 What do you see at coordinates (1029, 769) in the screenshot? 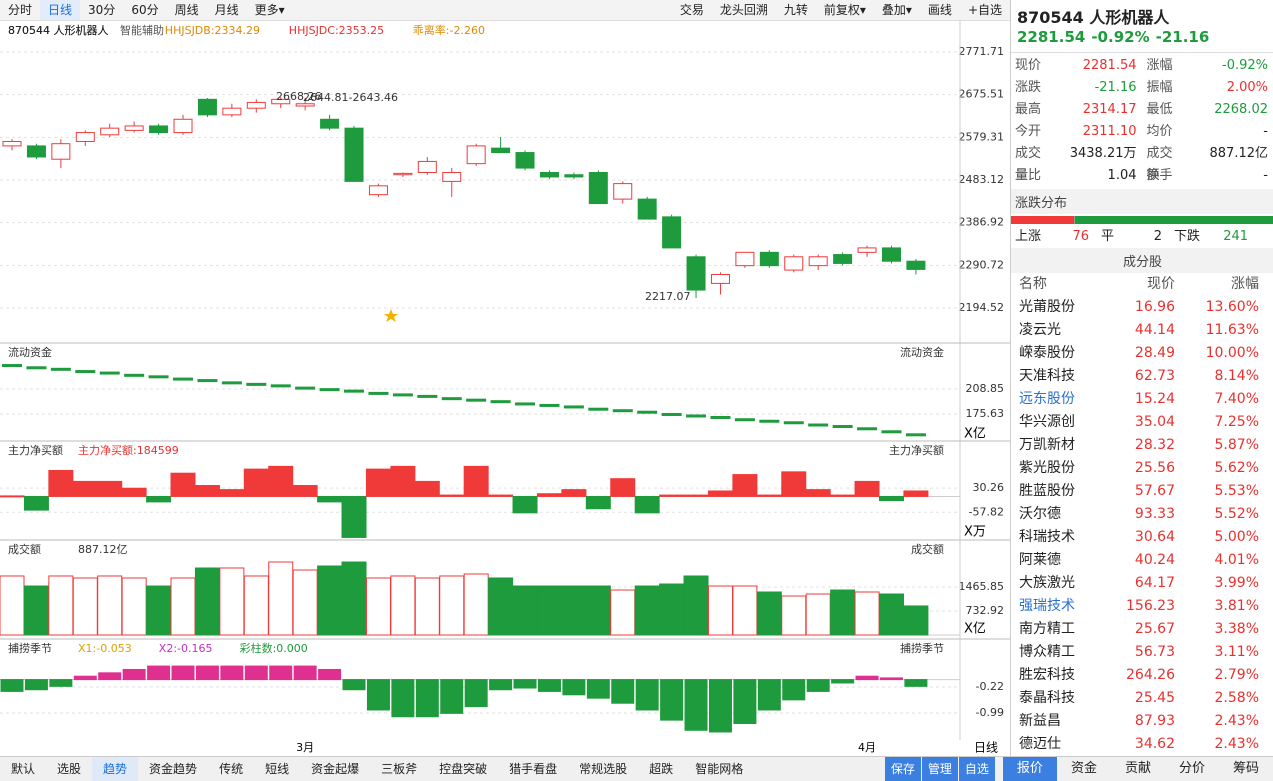
I see `quote-tab: 报价` at bounding box center [1029, 769].